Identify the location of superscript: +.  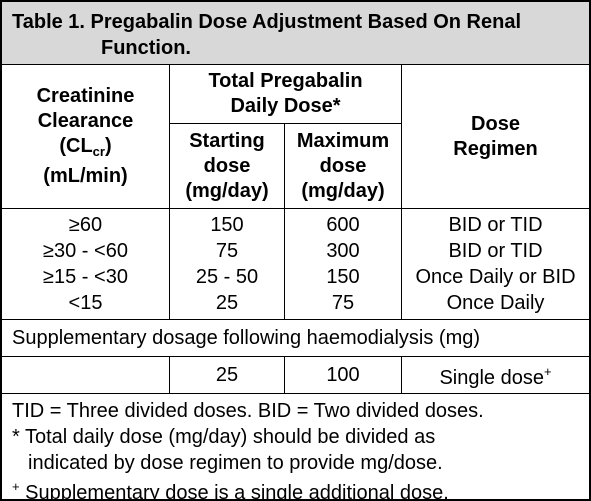
(547, 371).